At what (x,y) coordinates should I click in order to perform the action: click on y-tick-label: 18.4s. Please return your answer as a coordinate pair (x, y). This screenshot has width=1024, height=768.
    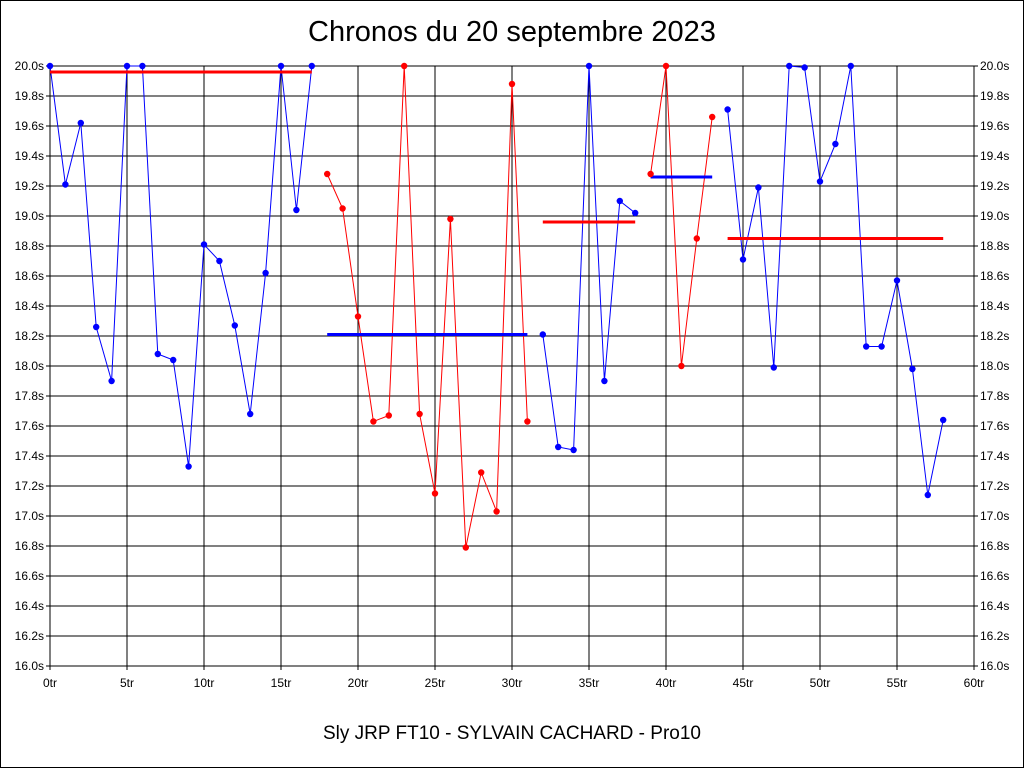
    Looking at the image, I should click on (994, 306).